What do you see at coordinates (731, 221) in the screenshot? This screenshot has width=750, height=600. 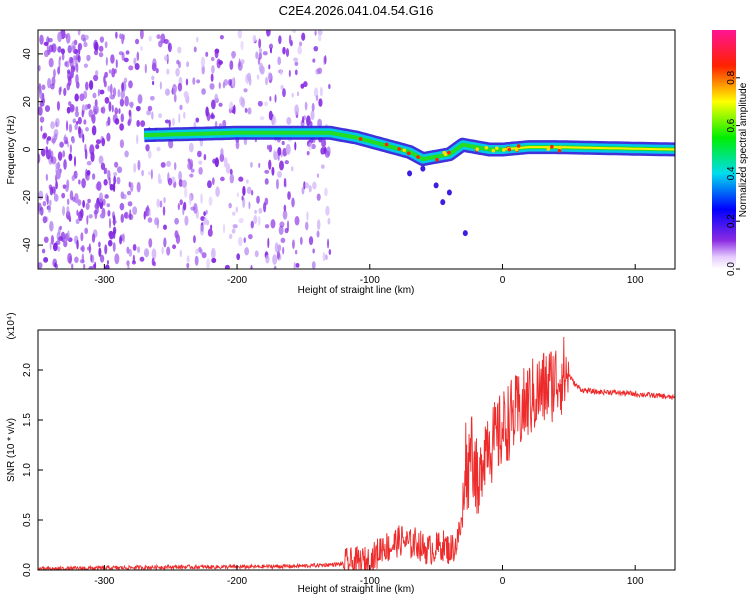 I see `colorbar-tick-label: 0.2` at bounding box center [731, 221].